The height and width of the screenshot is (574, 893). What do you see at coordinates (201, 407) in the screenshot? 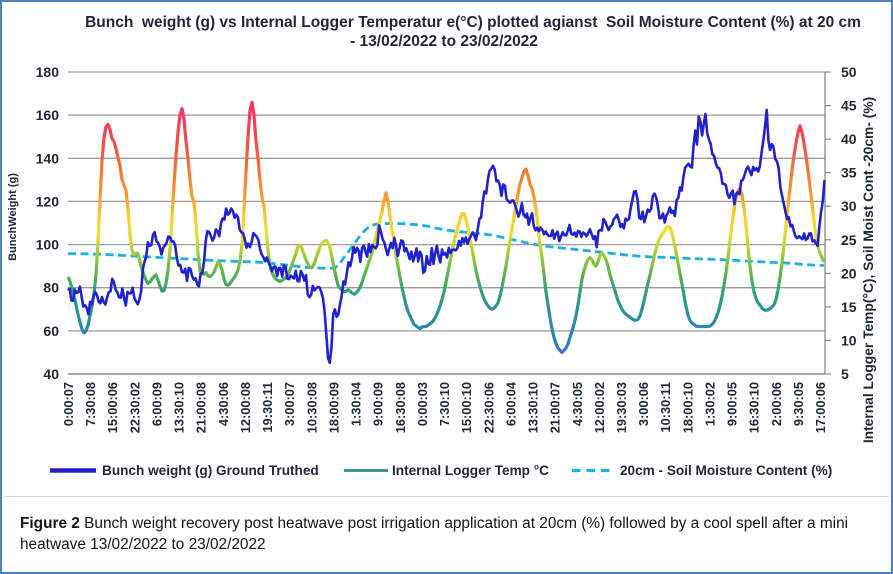
I see `svg-text: 21:00:08` at bounding box center [201, 407].